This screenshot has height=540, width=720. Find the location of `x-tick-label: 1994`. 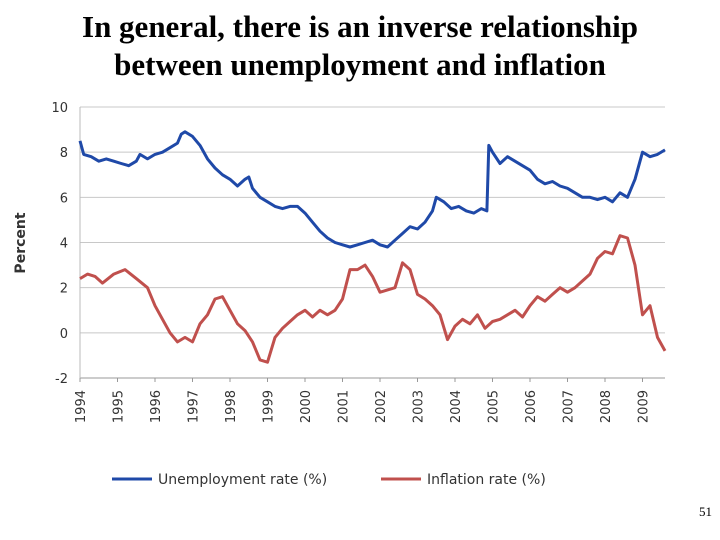

x-tick-label: 1994 is located at coordinates (81, 406).